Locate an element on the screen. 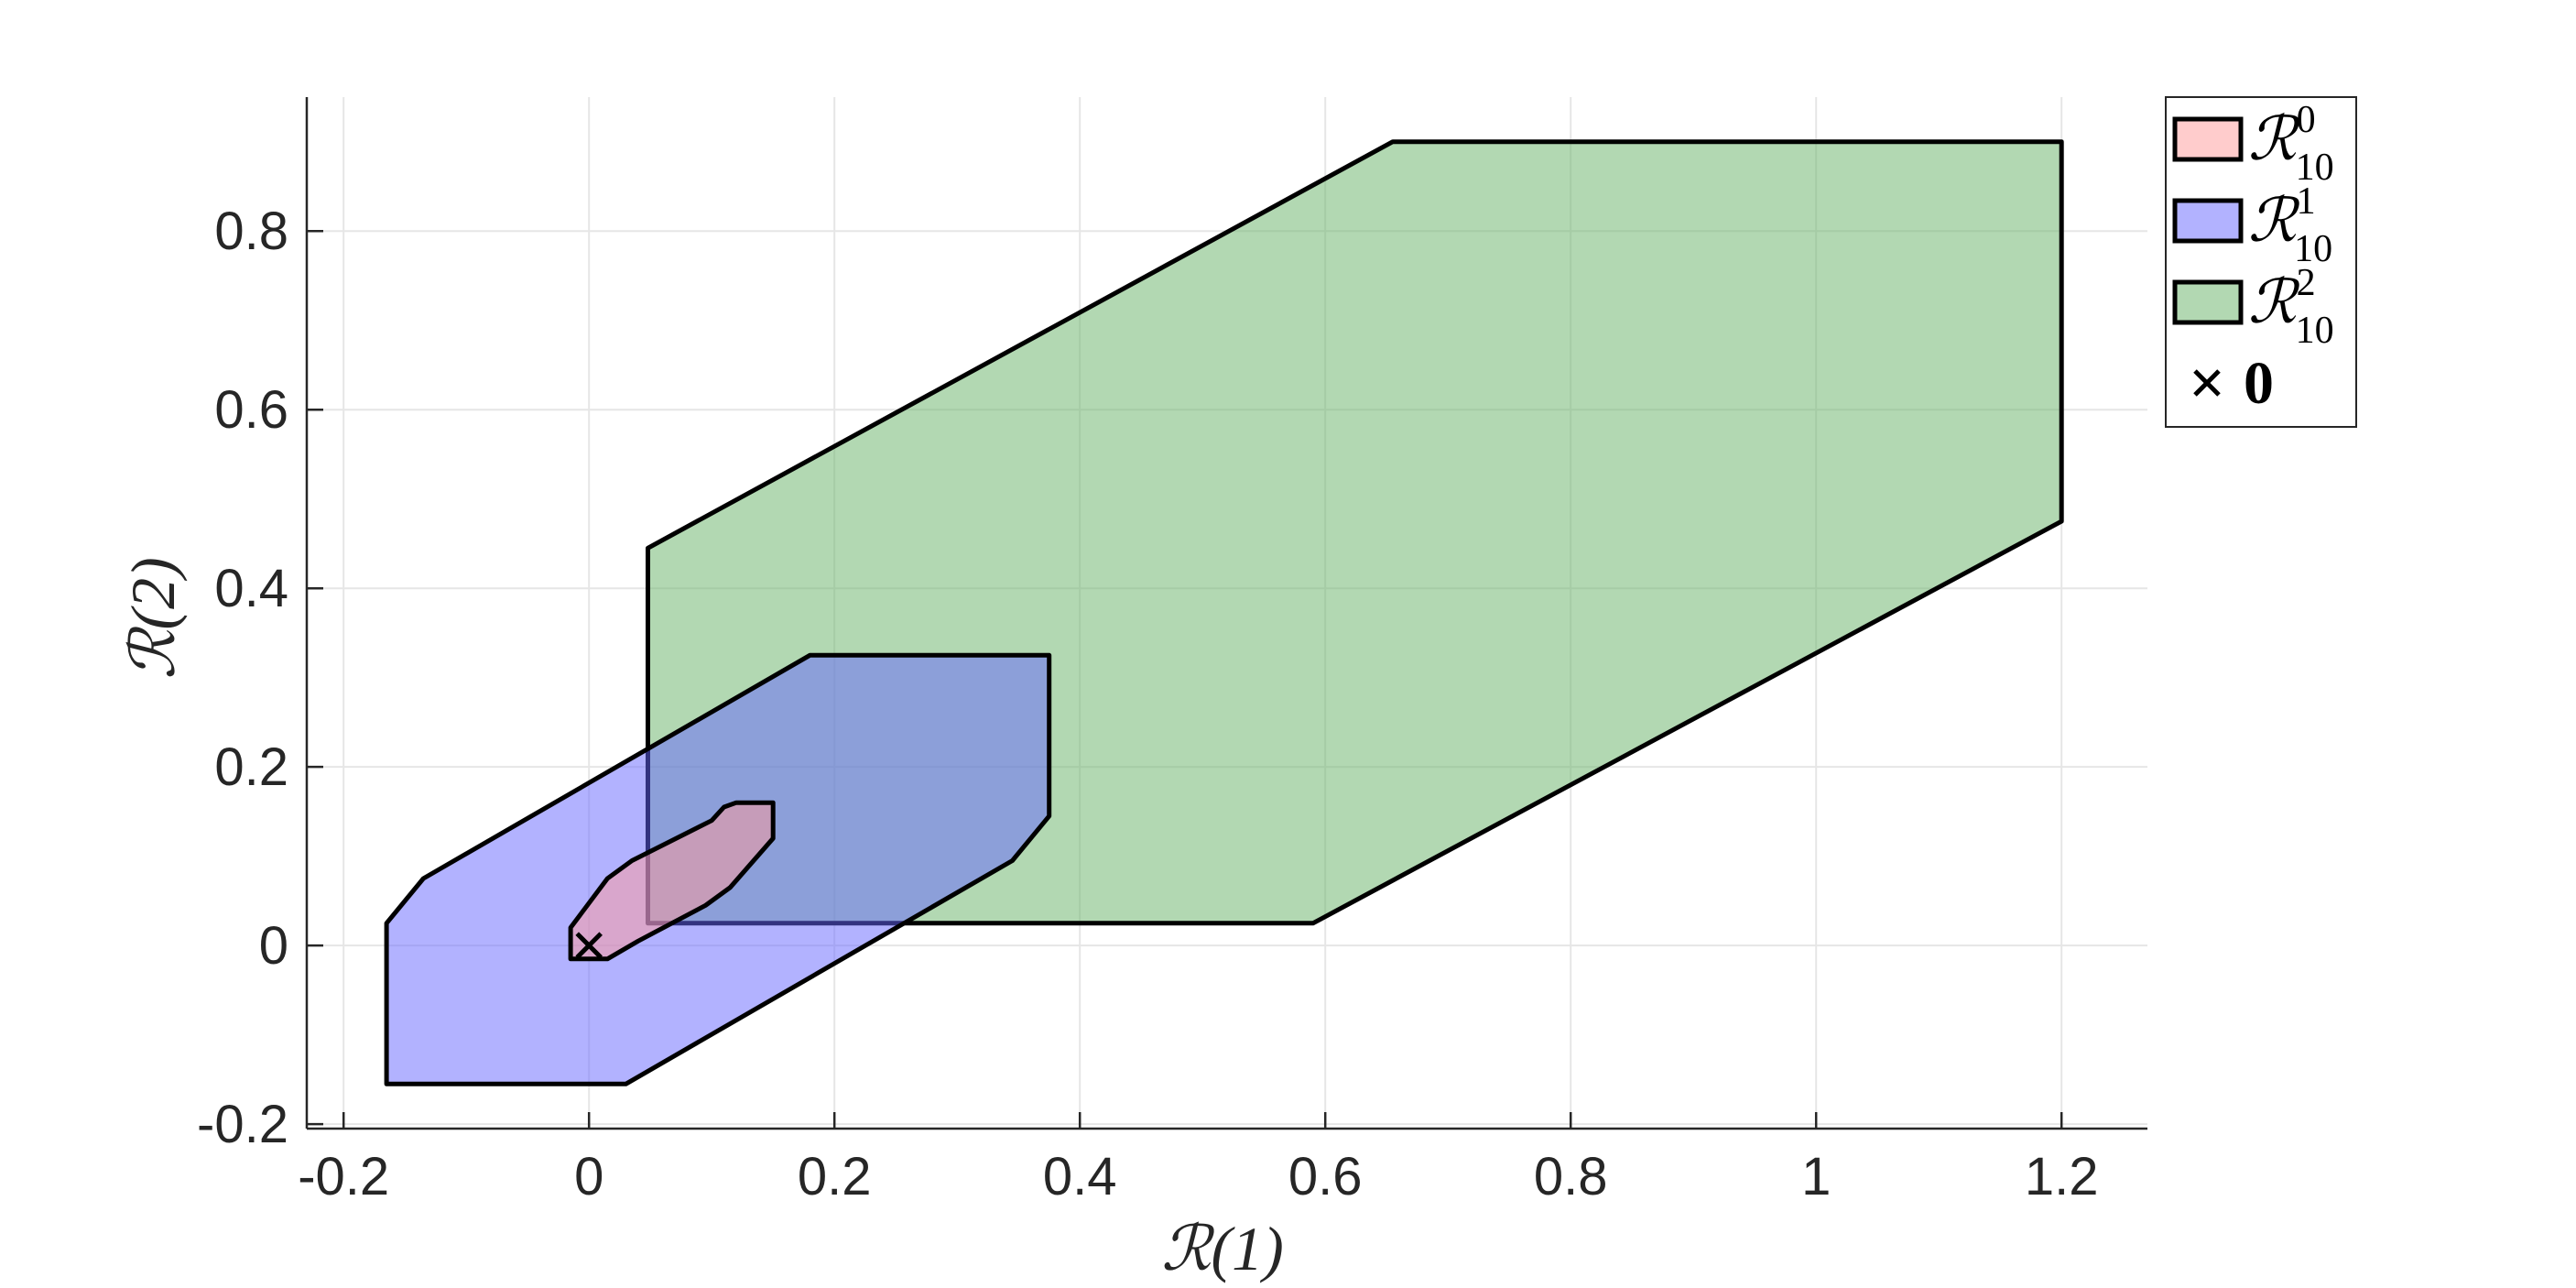 The image size is (2576, 1288). x-tick-label: 0.4 is located at coordinates (1080, 1176).